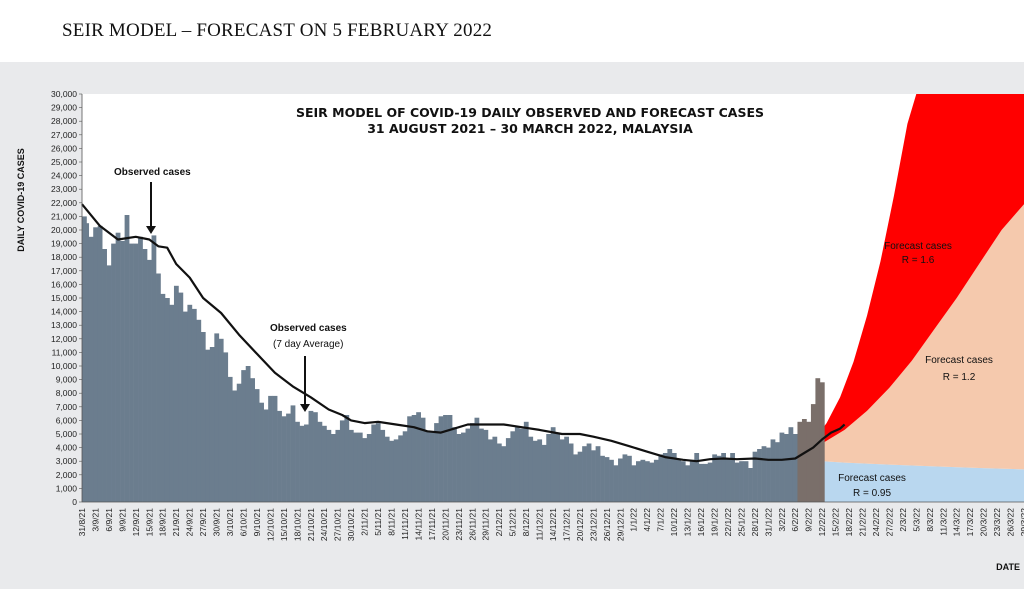  I want to click on x-tick-label: 6/9/21, so click(109, 520).